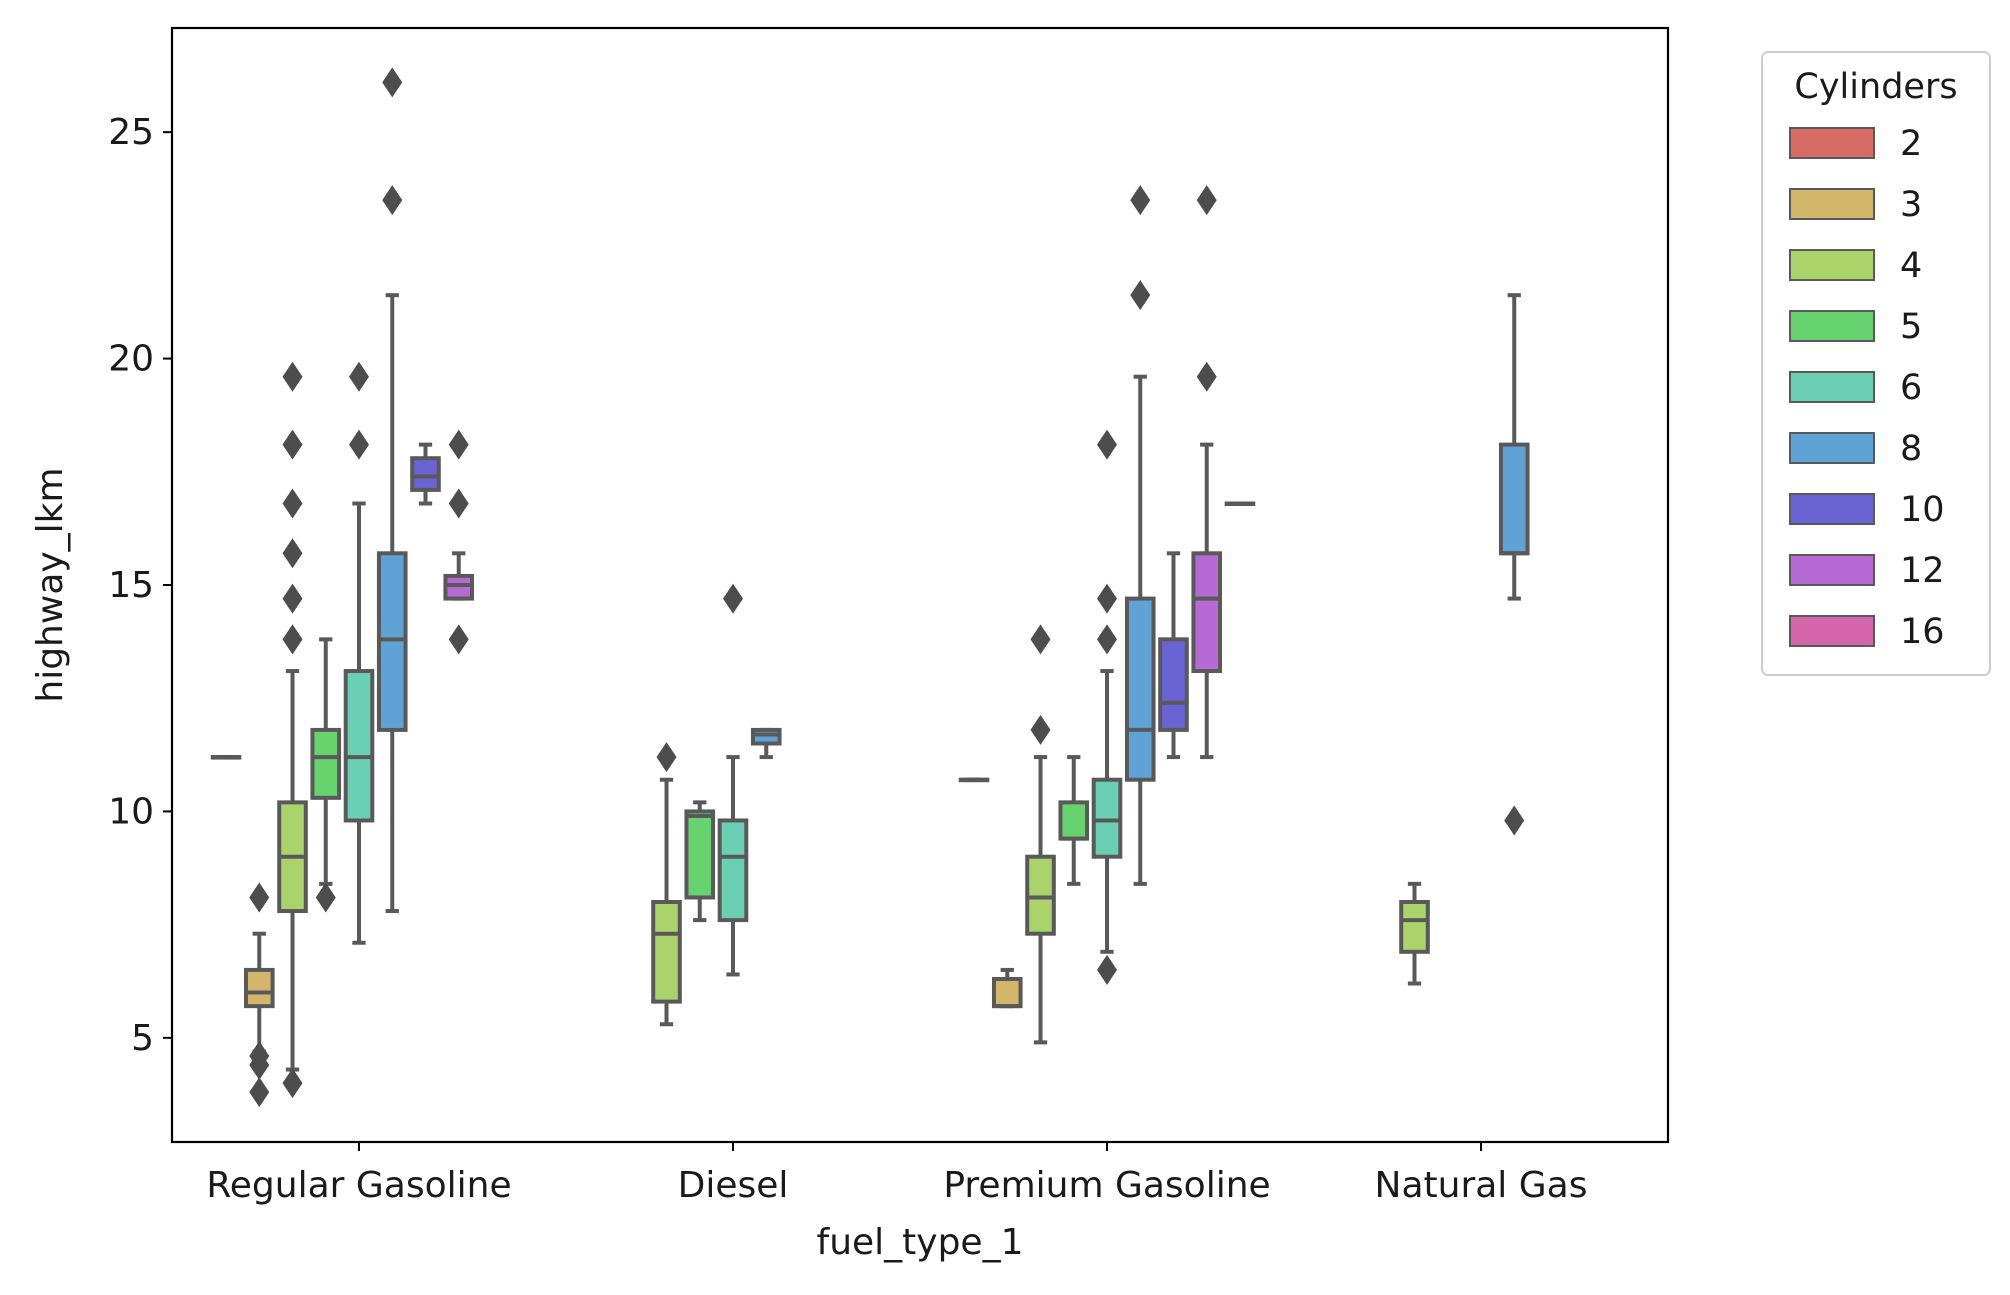 Image resolution: width=2010 pixels, height=1295 pixels. What do you see at coordinates (131, 359) in the screenshot?
I see `y-tick-label: 20` at bounding box center [131, 359].